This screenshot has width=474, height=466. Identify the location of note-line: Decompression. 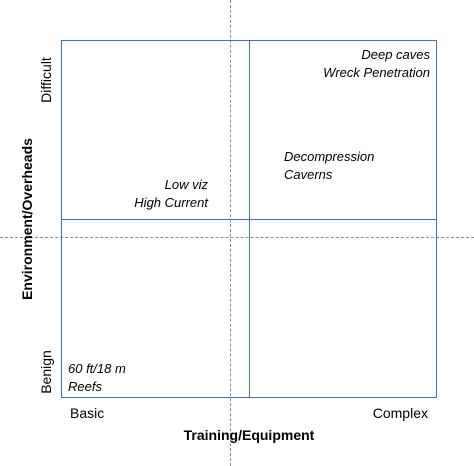
(329, 156).